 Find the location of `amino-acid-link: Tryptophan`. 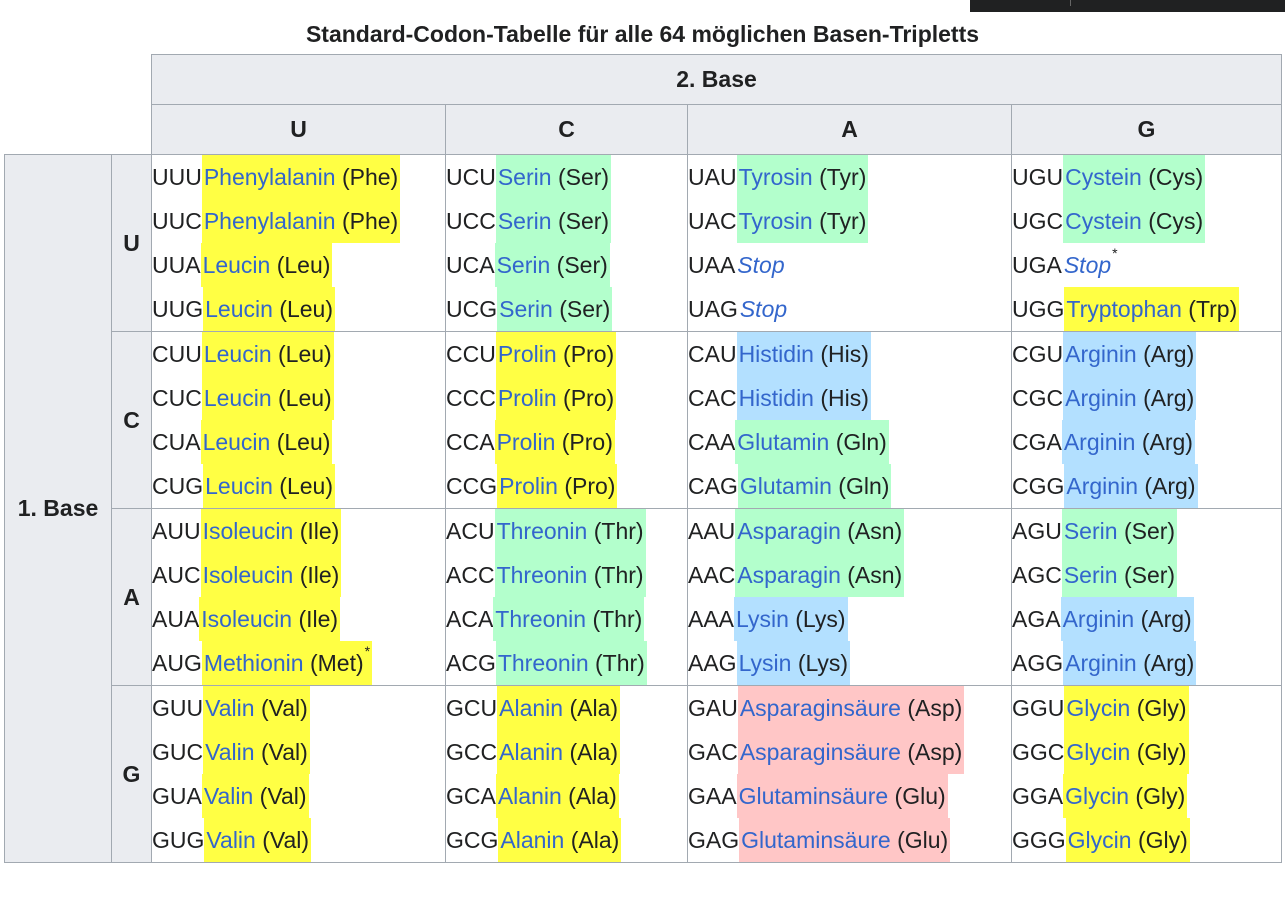

amino-acid-link: Tryptophan is located at coordinates (1124, 309).